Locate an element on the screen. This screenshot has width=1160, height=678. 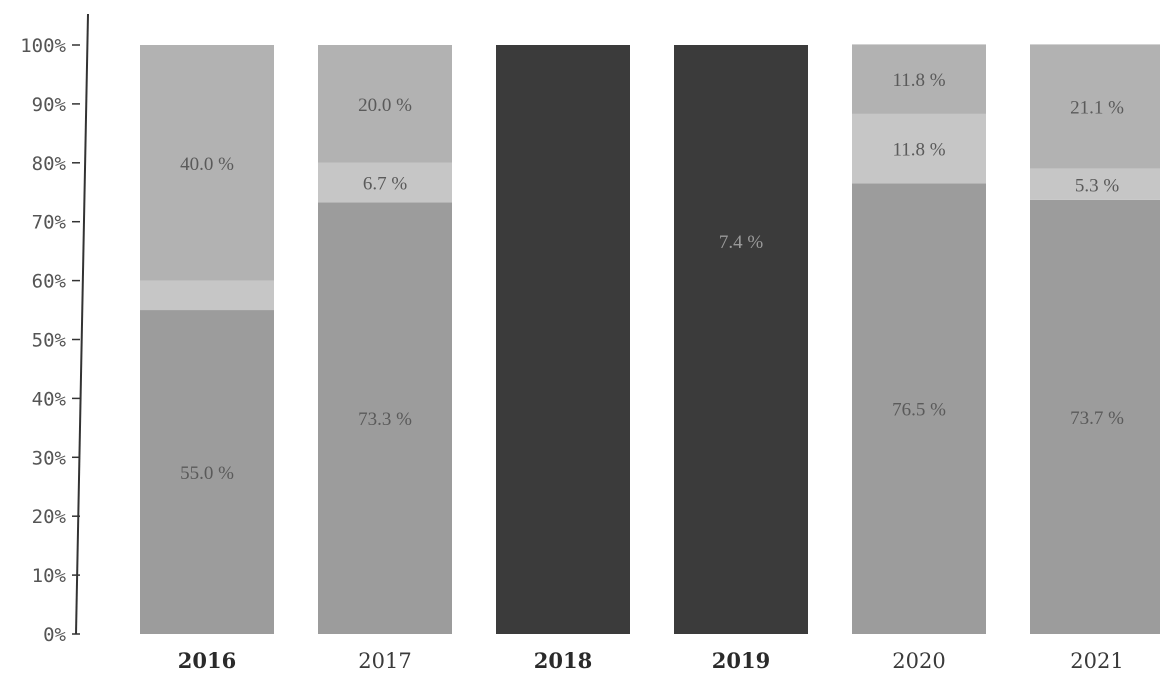
category-labels: 2016 2017 2018 2019 2020 2021 is located at coordinates (651, 660).